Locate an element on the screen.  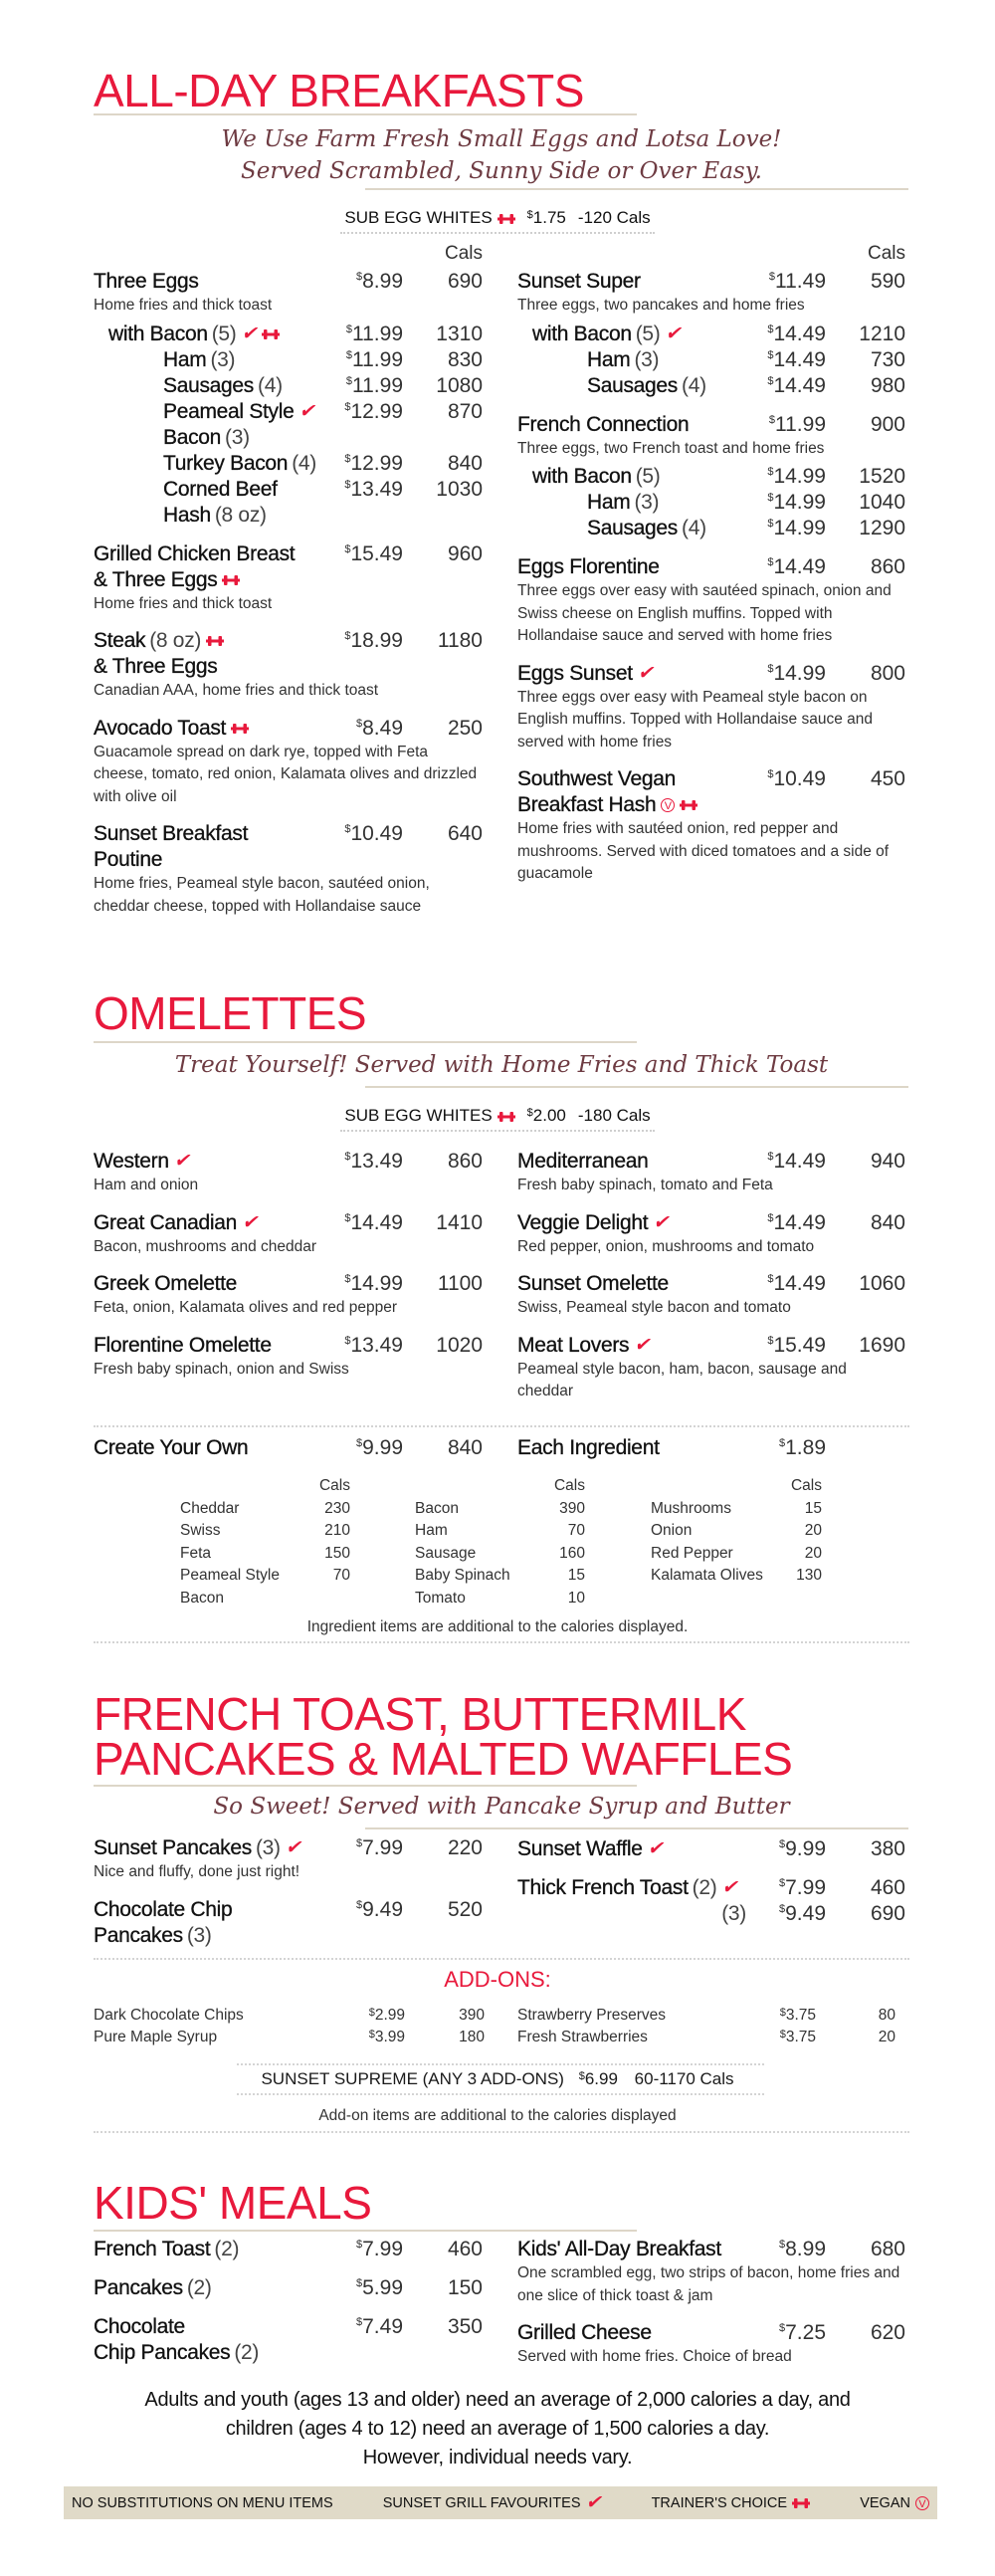
sub-egg-whites: SUB EGG WHITES $1.75 -120 Cals is located at coordinates (497, 220).